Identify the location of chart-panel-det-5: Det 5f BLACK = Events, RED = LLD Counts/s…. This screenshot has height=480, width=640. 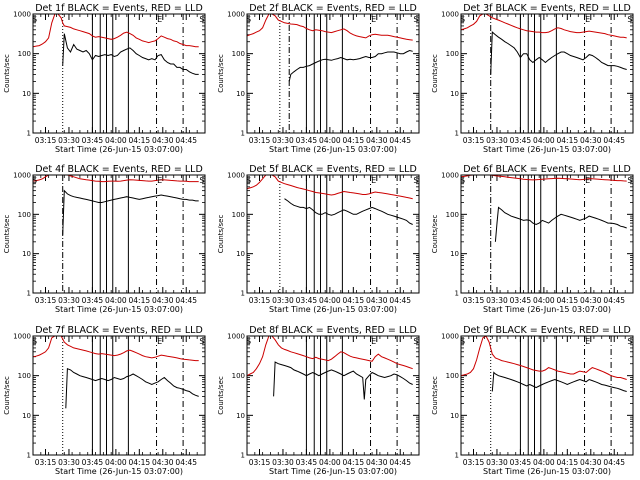
(318, 239).